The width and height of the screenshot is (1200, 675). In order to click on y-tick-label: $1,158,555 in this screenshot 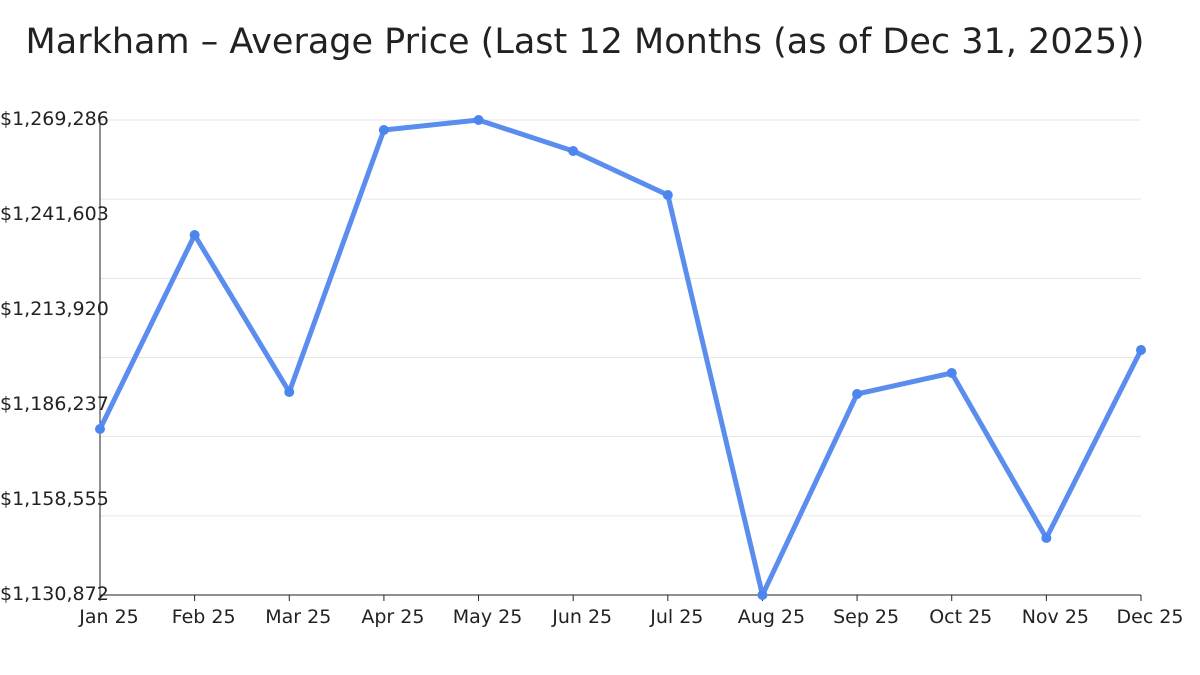, I will do `click(54, 499)`.